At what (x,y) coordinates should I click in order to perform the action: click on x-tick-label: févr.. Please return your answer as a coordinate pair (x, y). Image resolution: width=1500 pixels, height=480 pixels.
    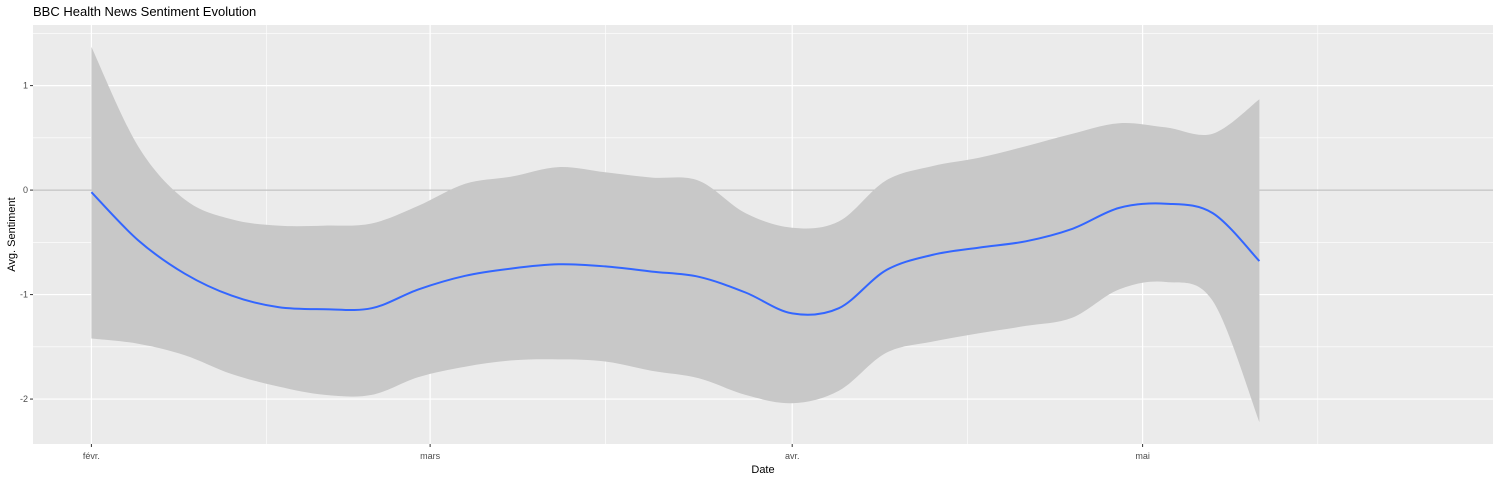
    Looking at the image, I should click on (91, 456).